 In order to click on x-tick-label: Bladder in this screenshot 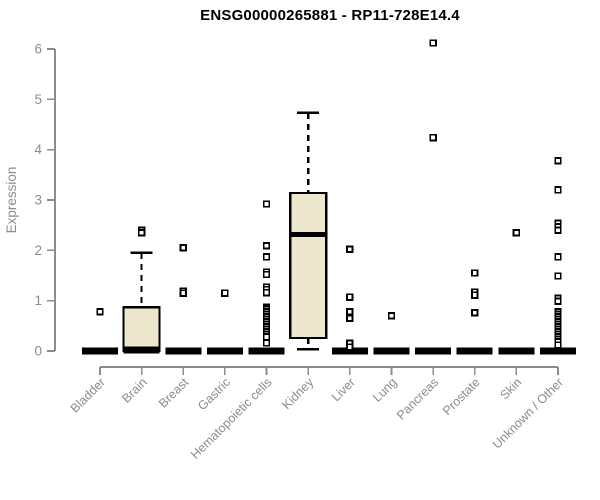, I will do `click(88, 395)`.